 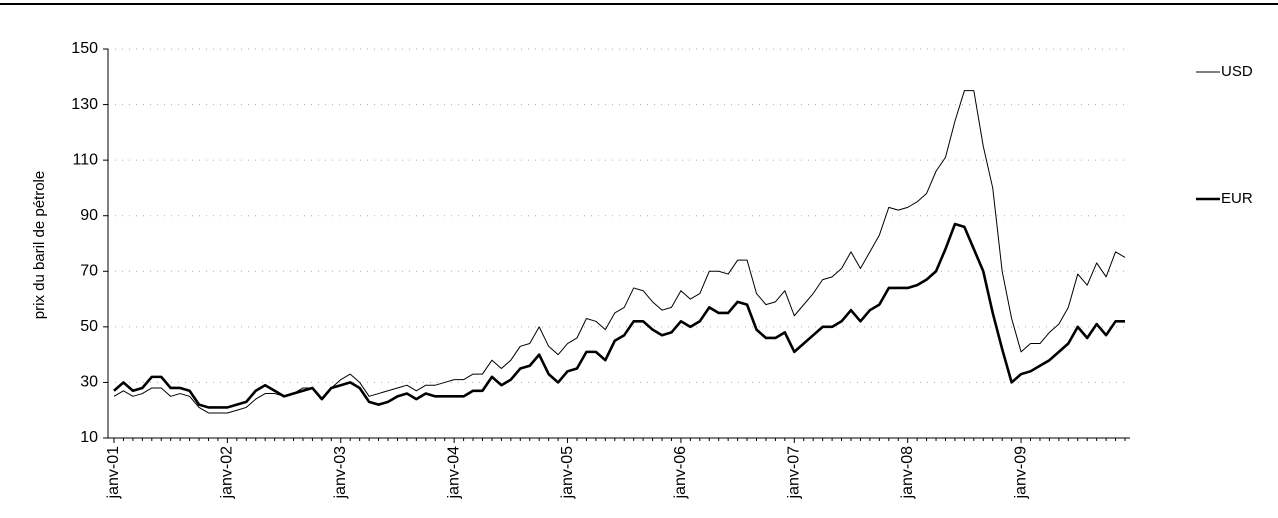 I want to click on y-tick-label: 90, so click(x=89, y=215).